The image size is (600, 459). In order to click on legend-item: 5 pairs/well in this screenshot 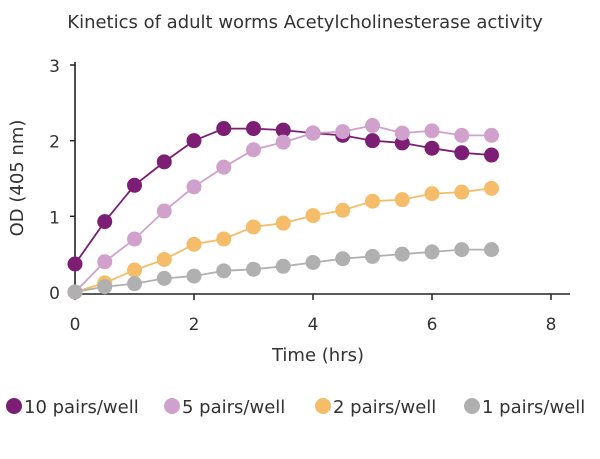, I will do `click(224, 407)`.